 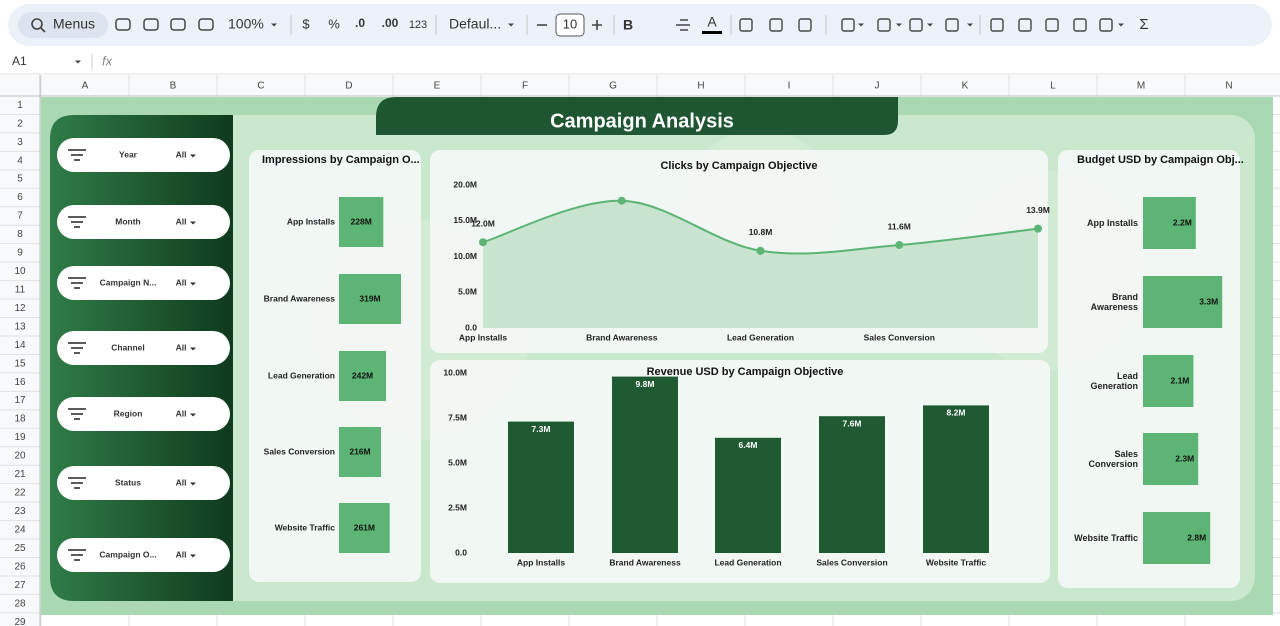 What do you see at coordinates (20, 585) in the screenshot?
I see `row-header: 27` at bounding box center [20, 585].